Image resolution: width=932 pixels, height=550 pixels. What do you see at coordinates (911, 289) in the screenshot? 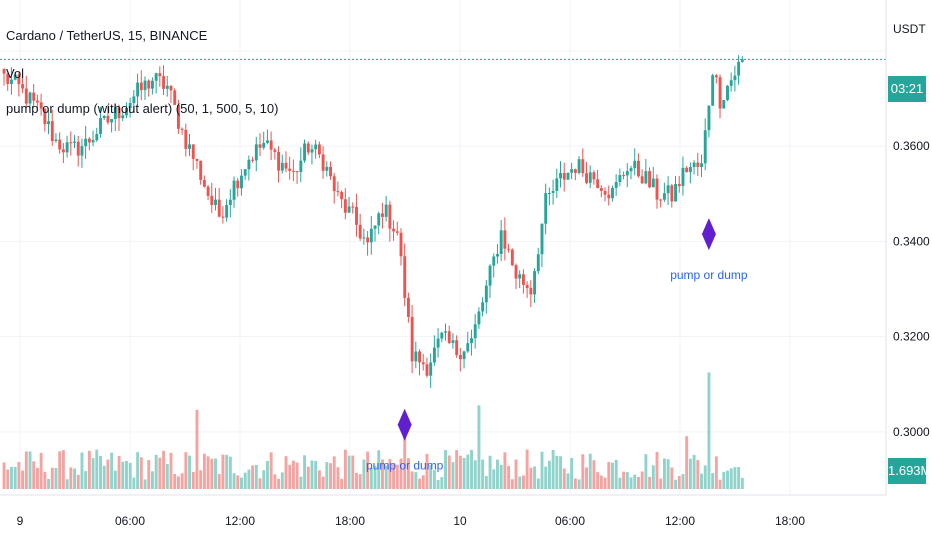
I see `price-axis: 0.3600 0.3400 0.3200 0.3000` at bounding box center [911, 289].